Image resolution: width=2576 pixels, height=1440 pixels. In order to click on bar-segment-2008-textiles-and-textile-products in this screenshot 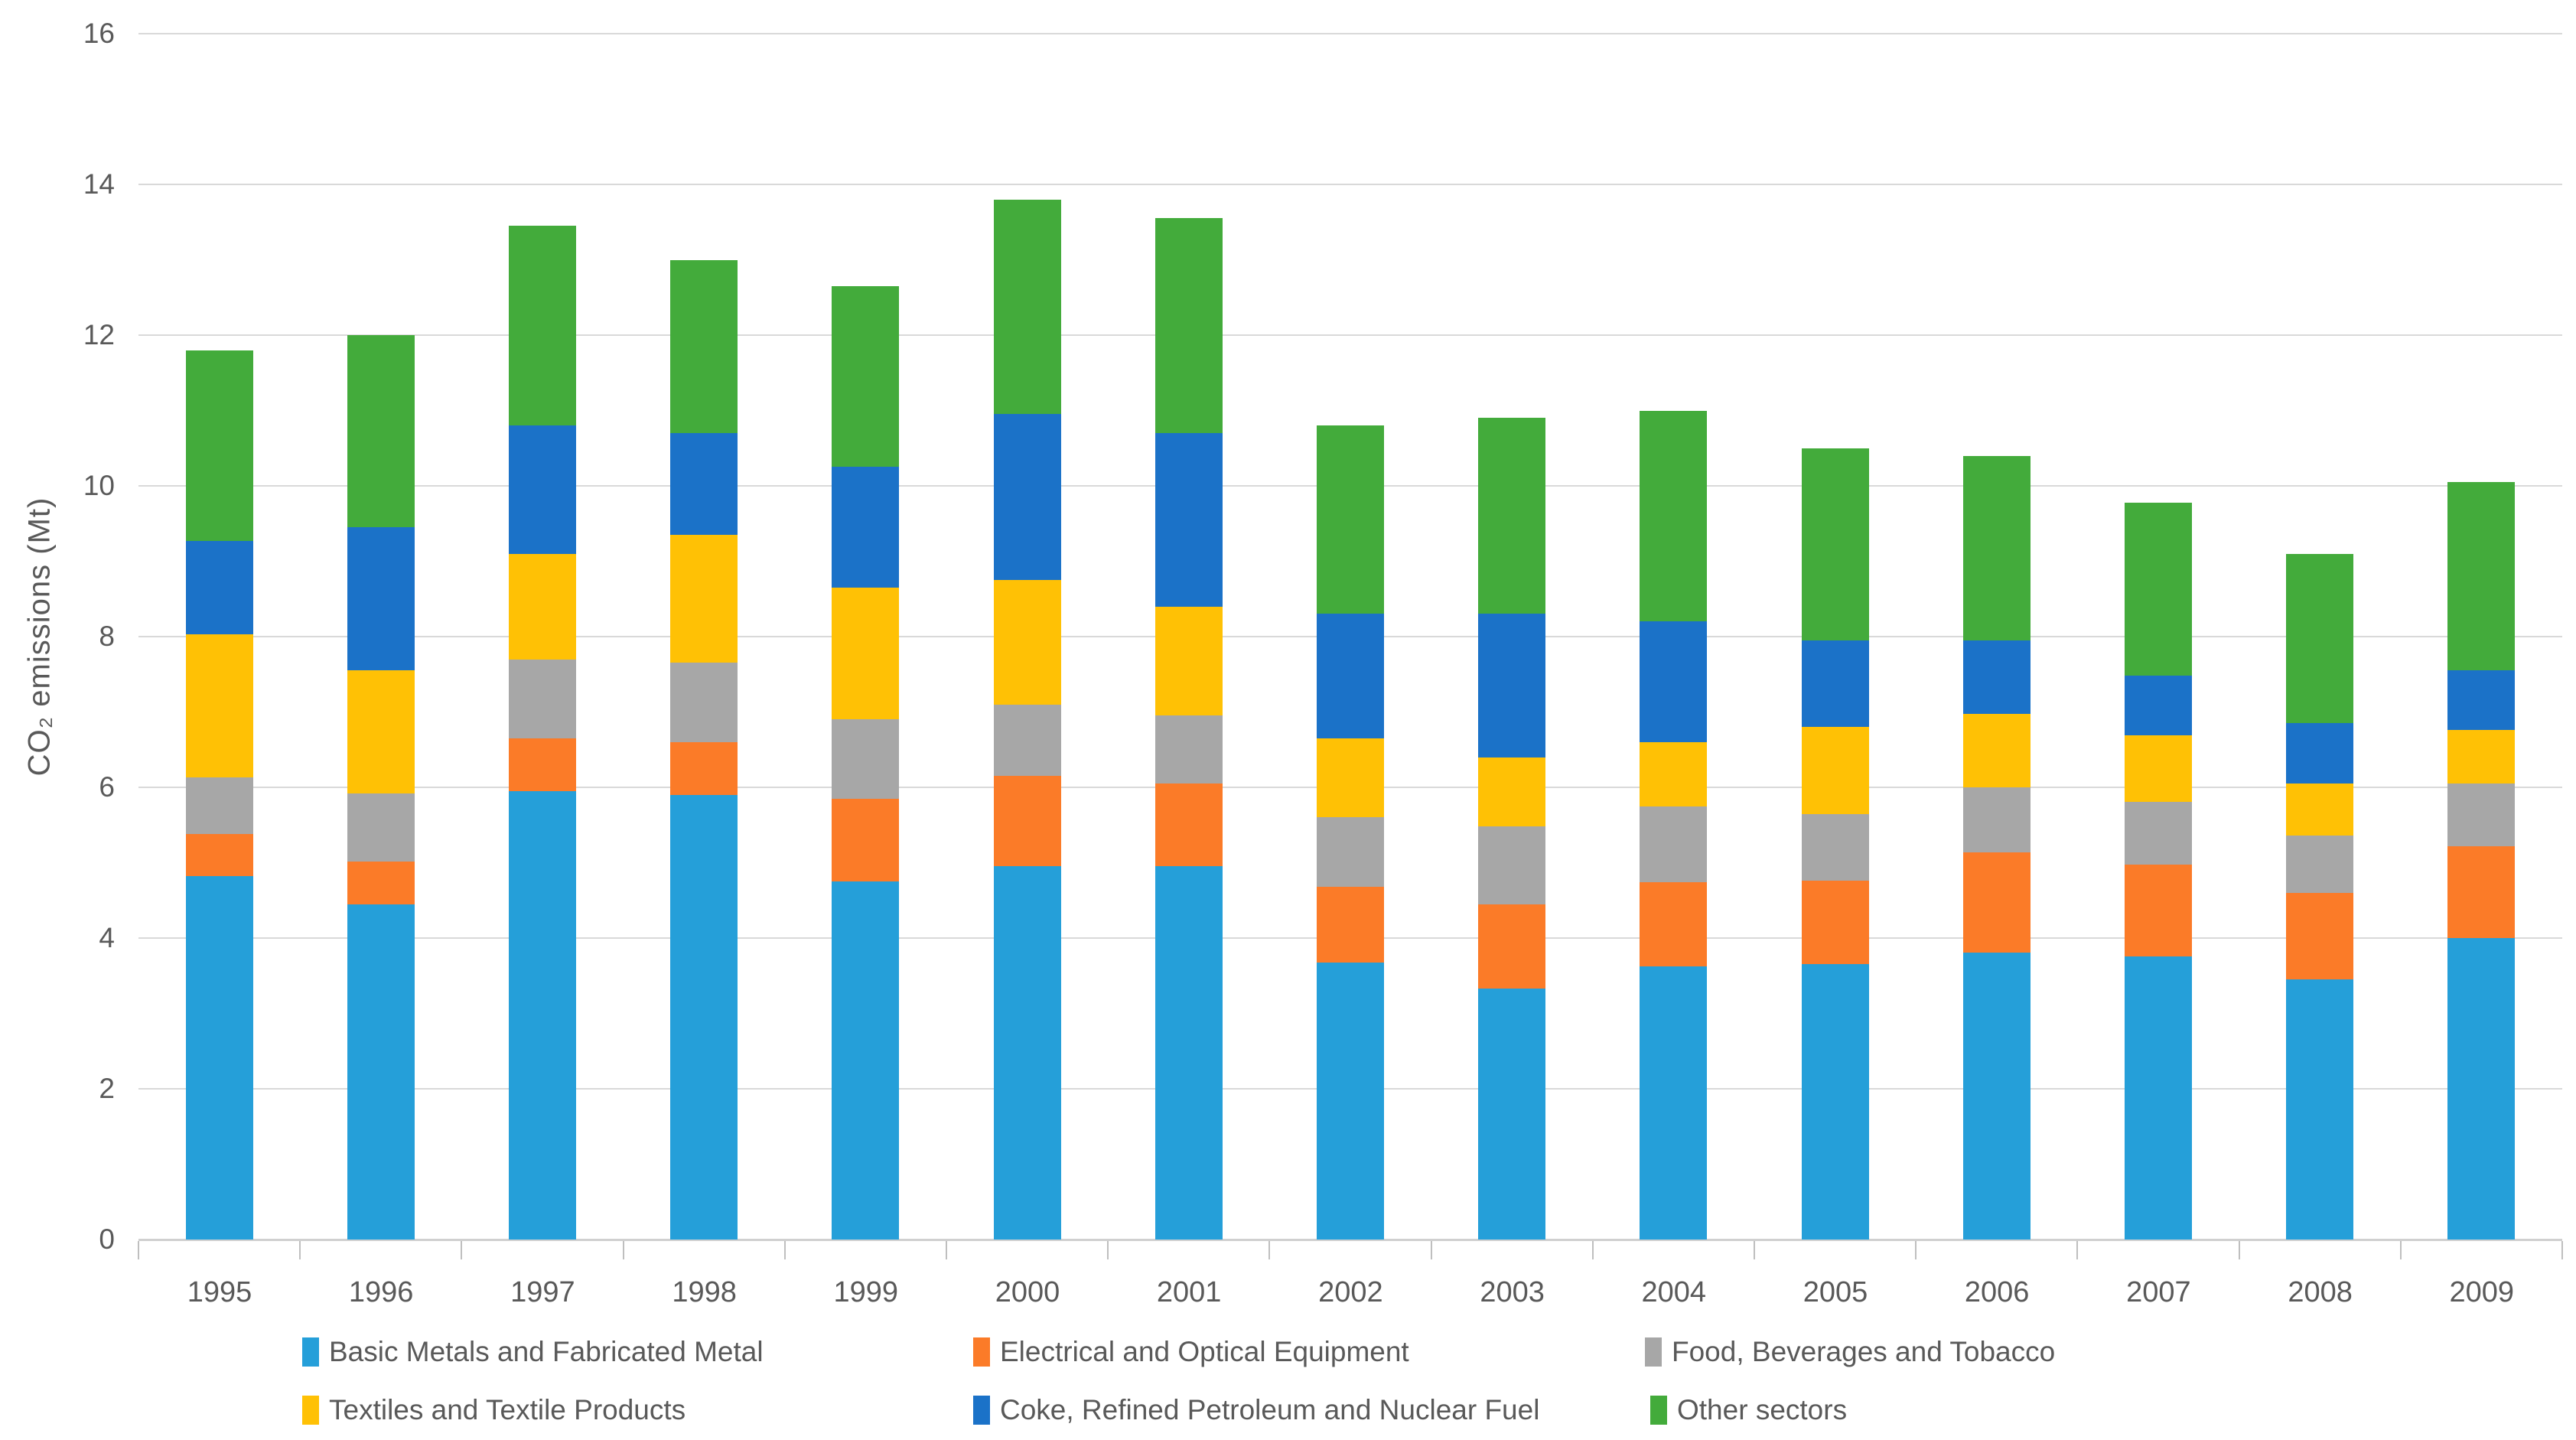, I will do `click(2320, 810)`.